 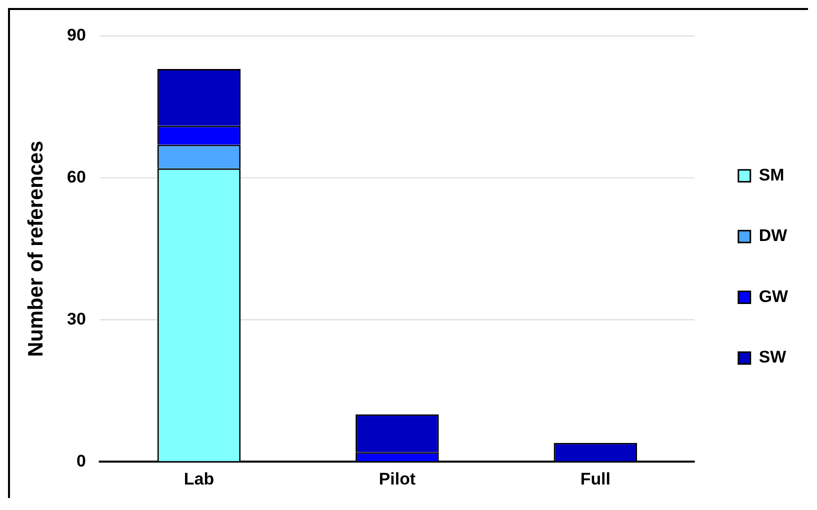 I want to click on legend-label: SW, so click(x=772, y=357).